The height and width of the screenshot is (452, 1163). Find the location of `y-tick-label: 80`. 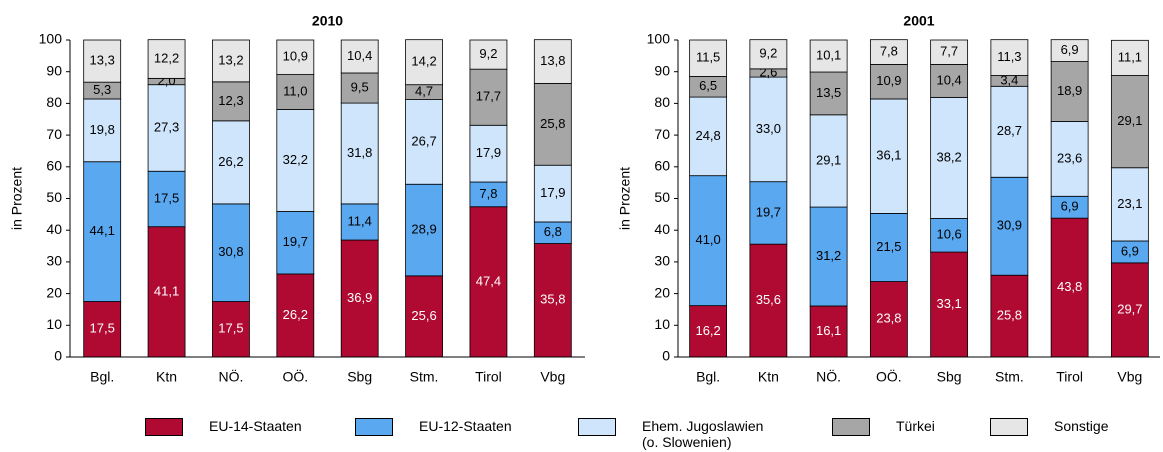

y-tick-label: 80 is located at coordinates (54, 102).